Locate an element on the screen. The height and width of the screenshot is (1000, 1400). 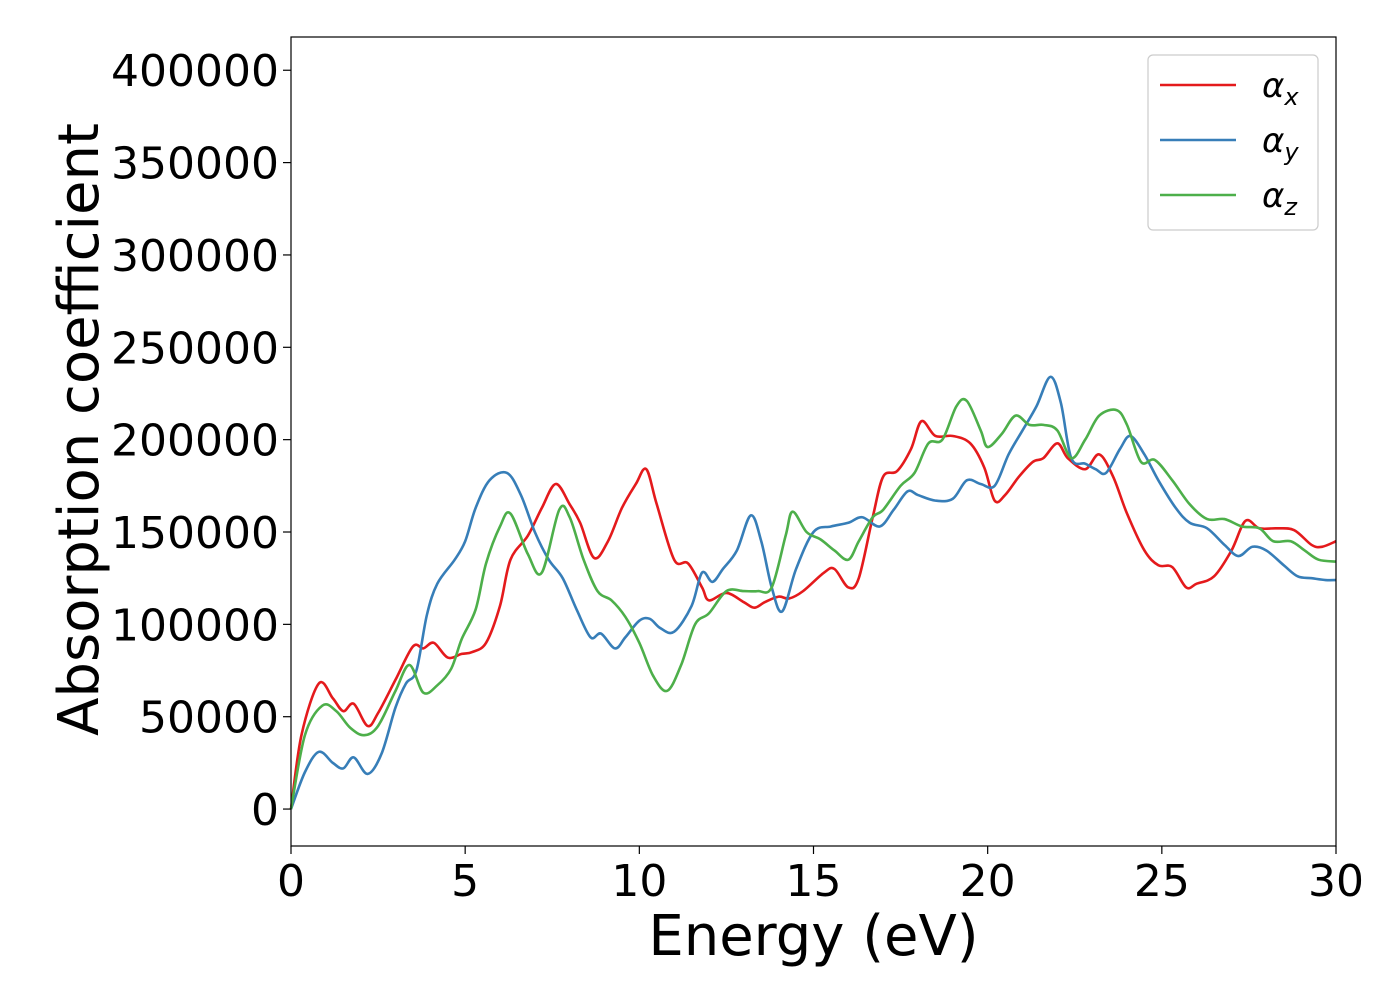
y-tick-label: 50000 is located at coordinates (209, 718).